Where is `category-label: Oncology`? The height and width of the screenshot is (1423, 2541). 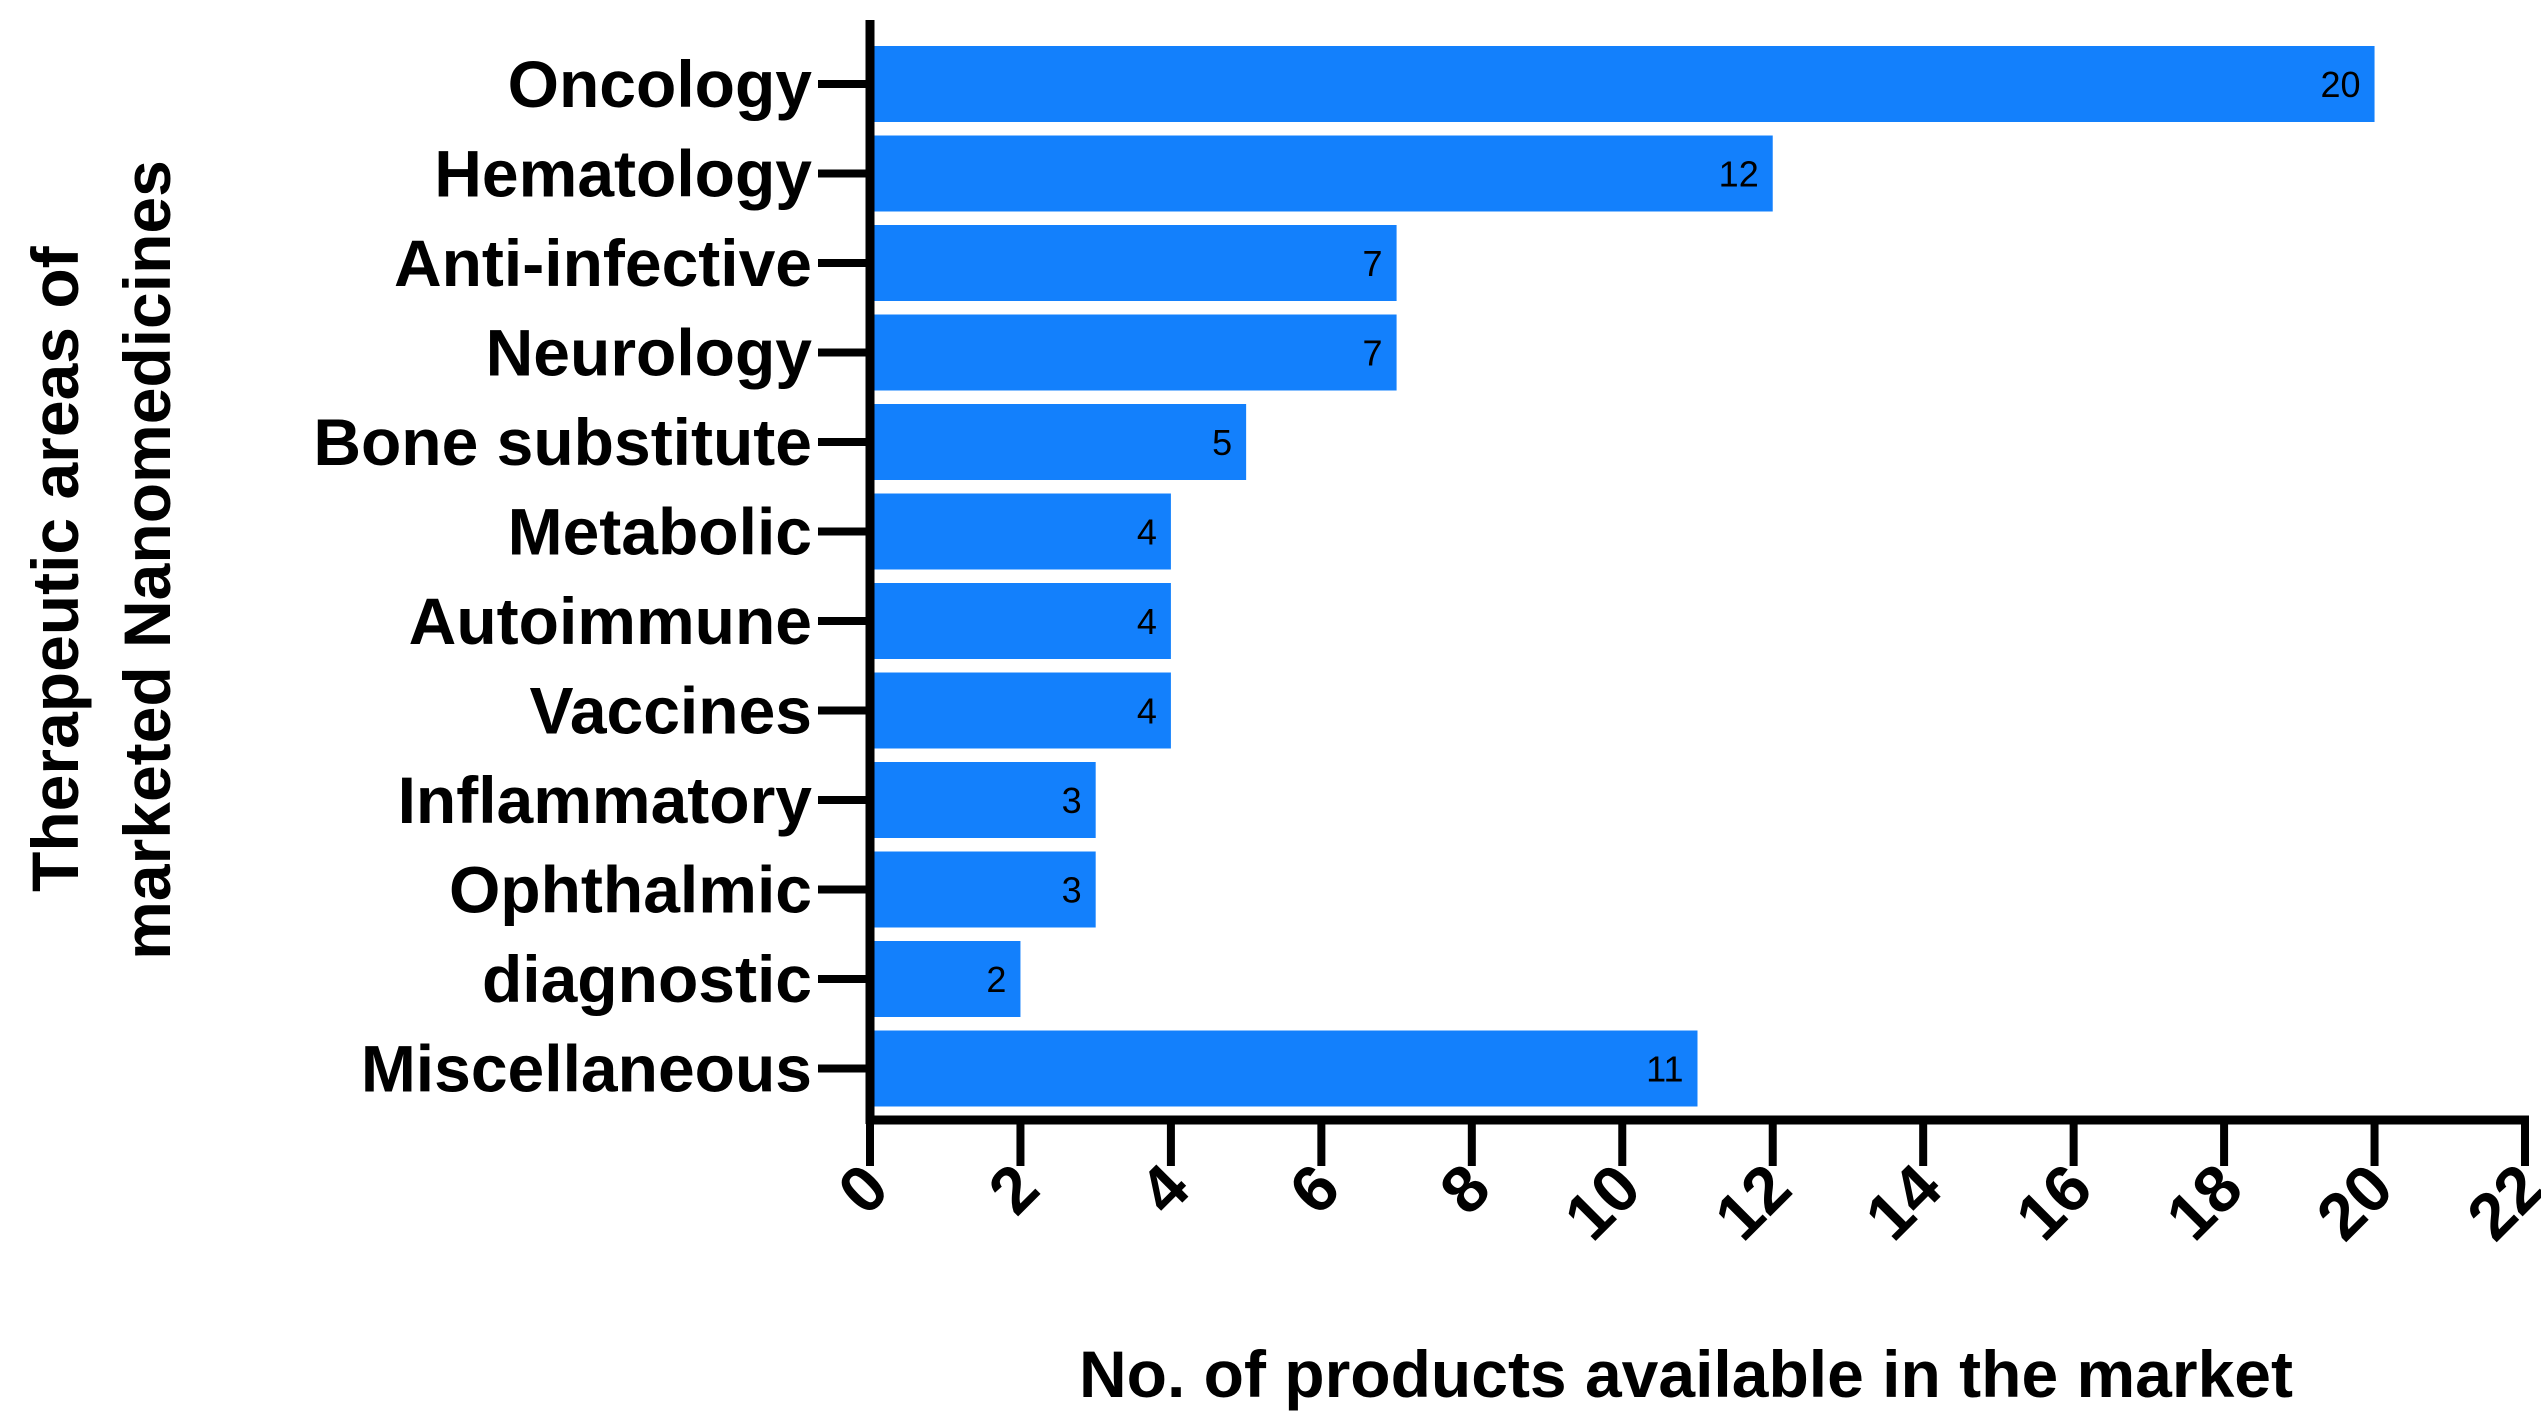 category-label: Oncology is located at coordinates (660, 84).